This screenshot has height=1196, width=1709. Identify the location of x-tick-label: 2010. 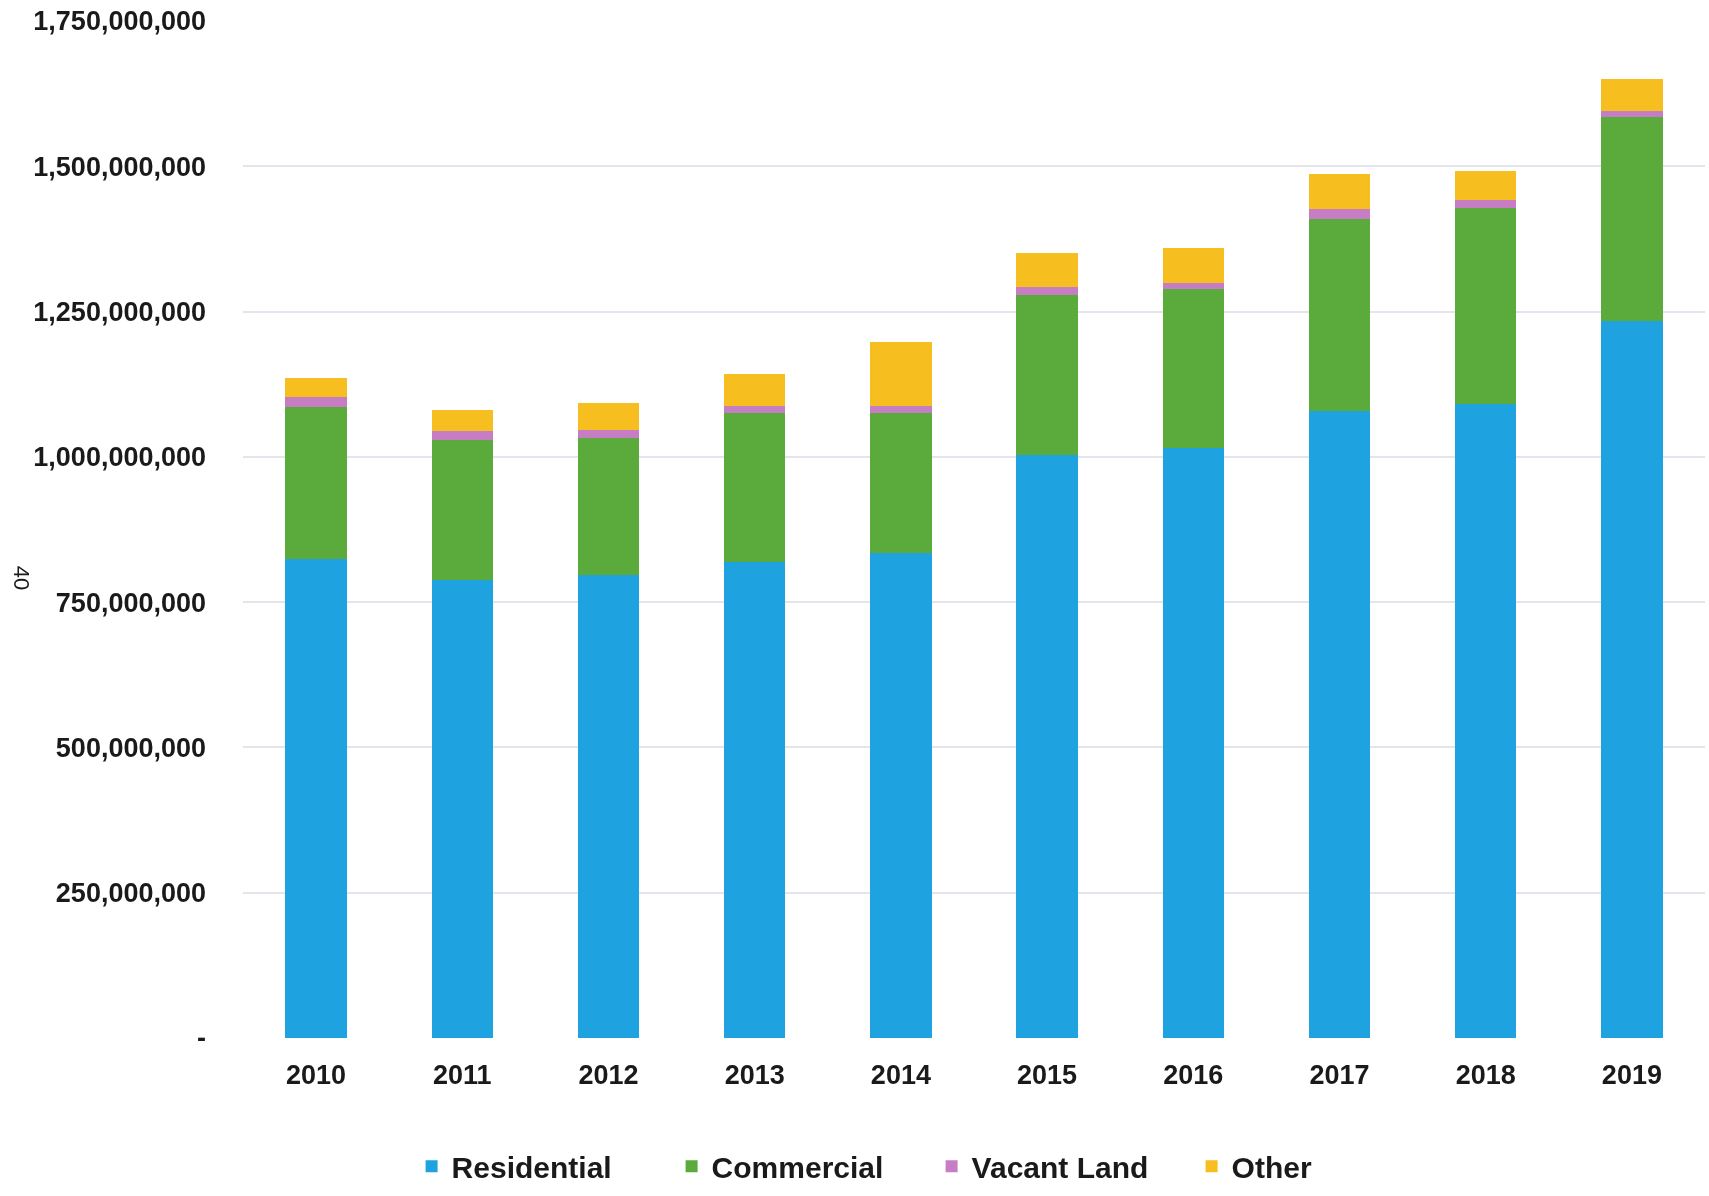
(316, 1075).